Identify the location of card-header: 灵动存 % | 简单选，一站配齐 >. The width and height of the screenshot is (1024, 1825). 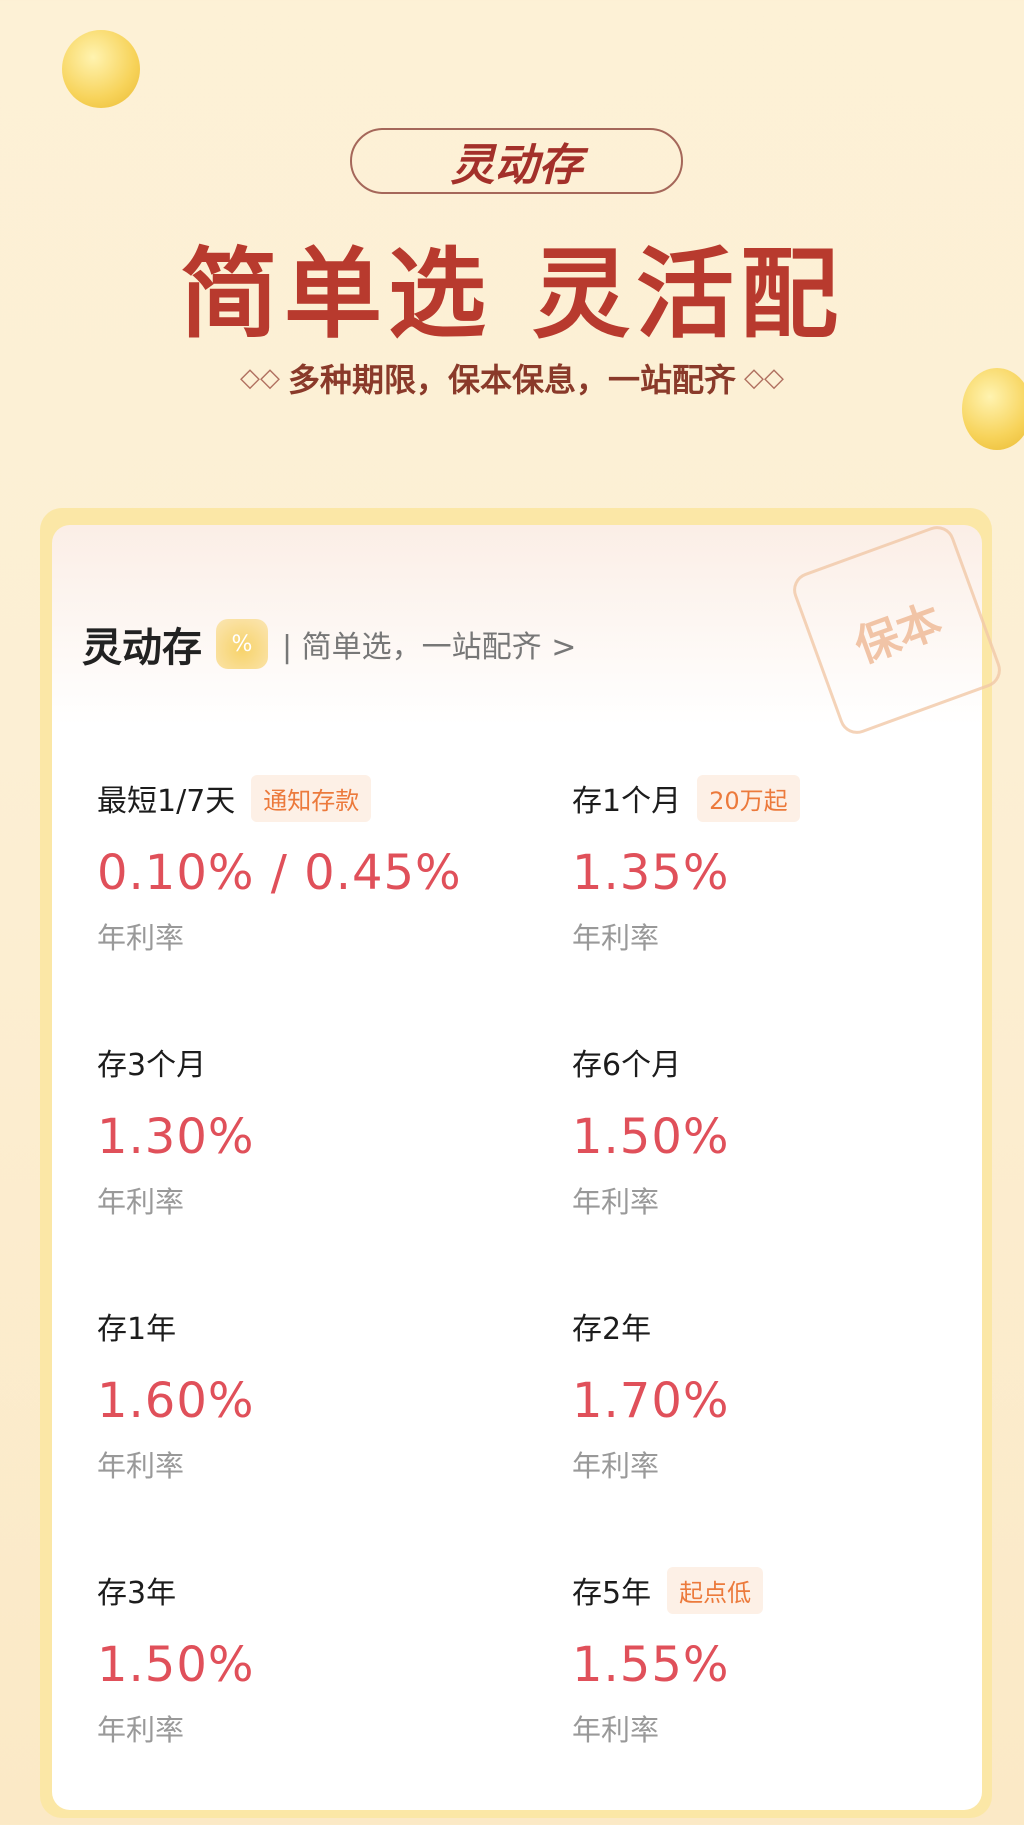
(329, 644).